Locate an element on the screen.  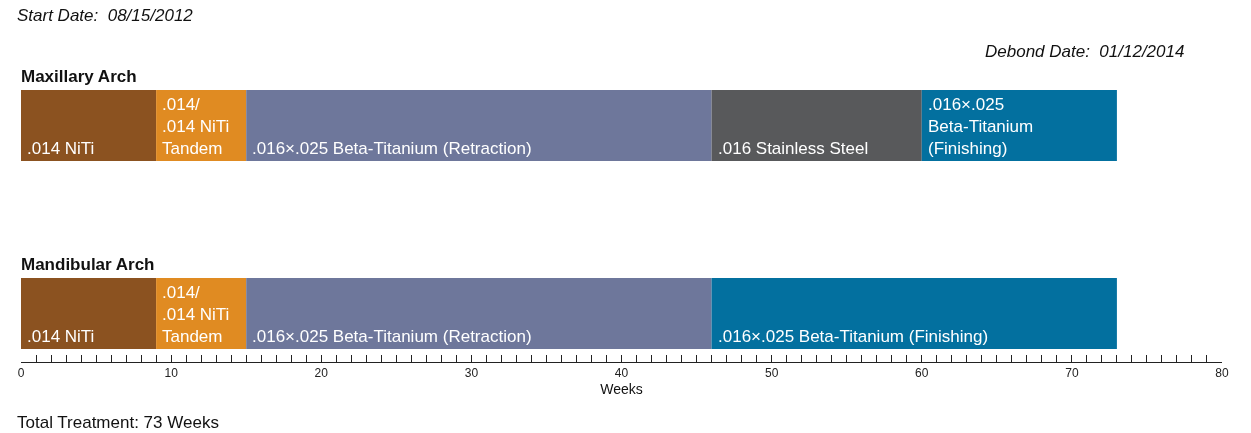
text: .016×.025 Beta-Titanium (Finishing) is located at coordinates (853, 336).